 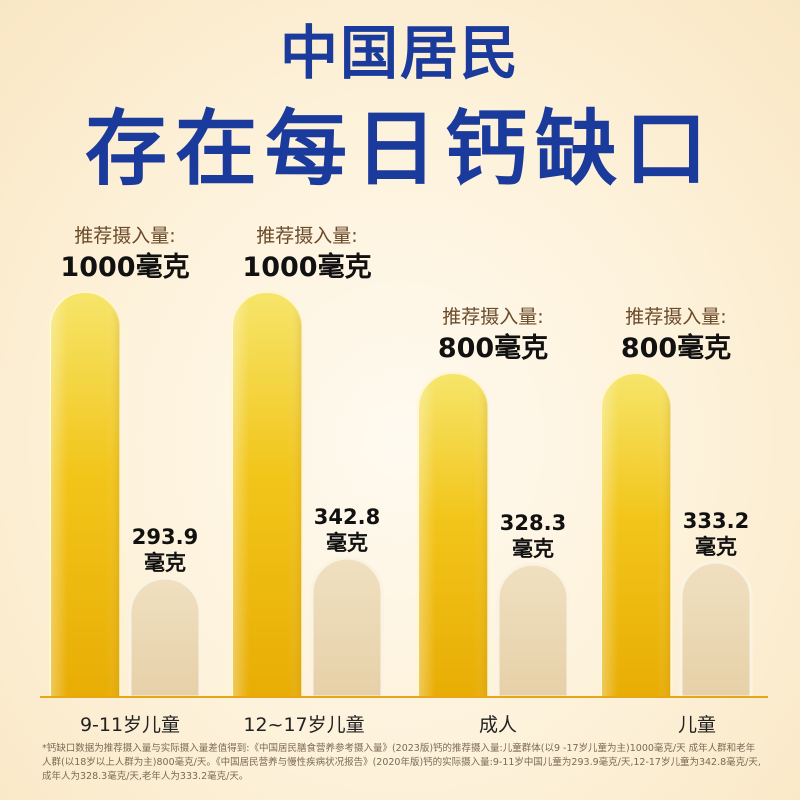 What do you see at coordinates (399, 53) in the screenshot?
I see `title-line-1: 中国居民` at bounding box center [399, 53].